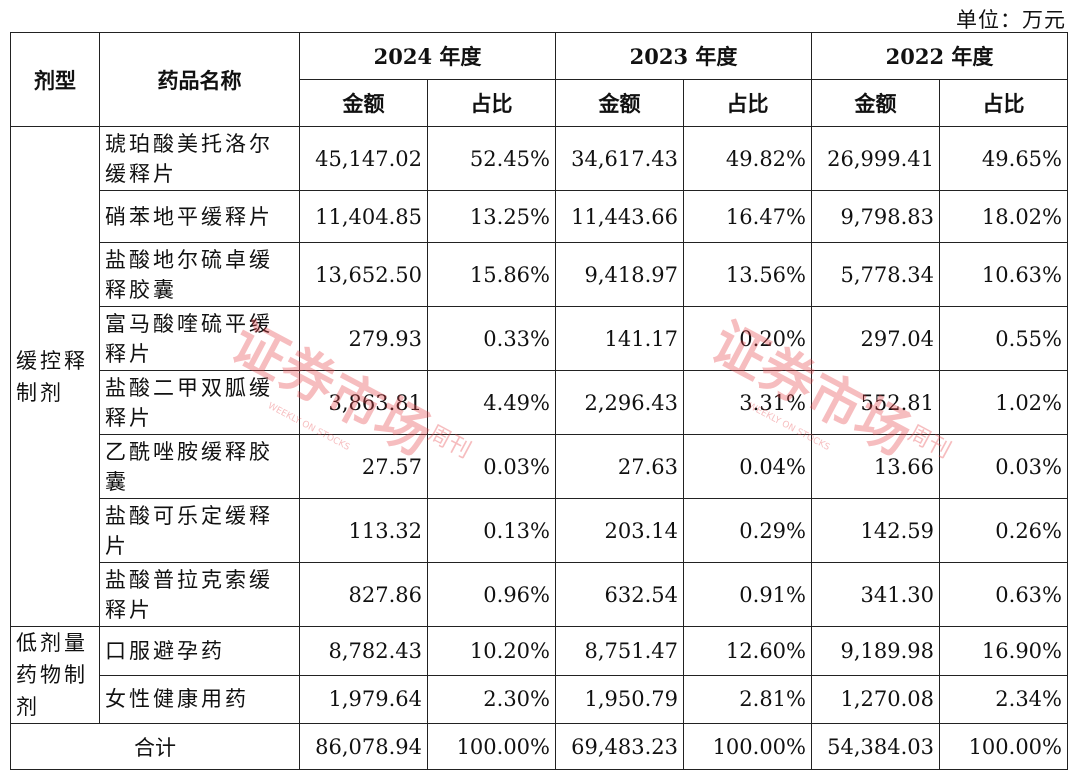 This screenshot has width=1080, height=776. Describe the element at coordinates (1003, 699) in the screenshot. I see `ratio-cell: 2.34%` at that location.